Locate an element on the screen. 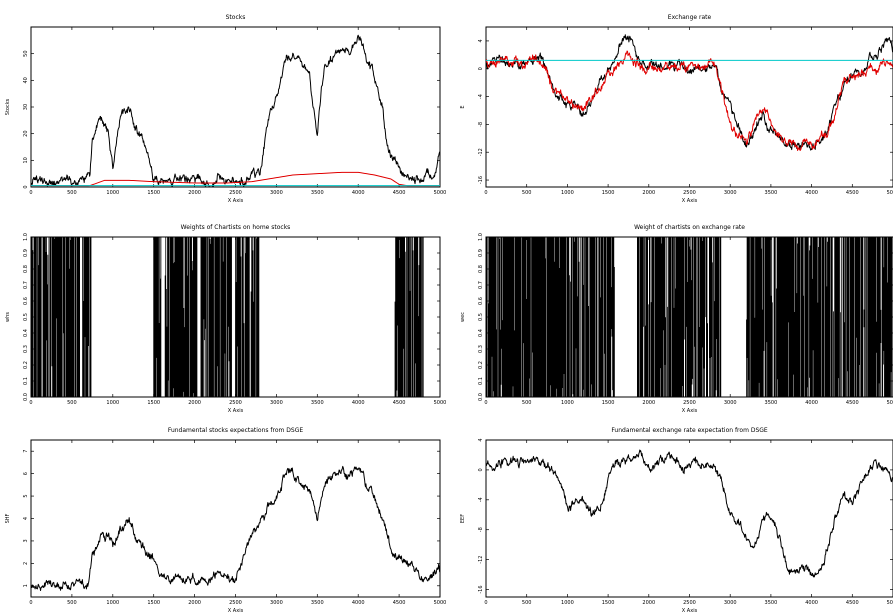 The height and width of the screenshot is (614, 893). y-tick-label: 0.4 is located at coordinates (481, 333).